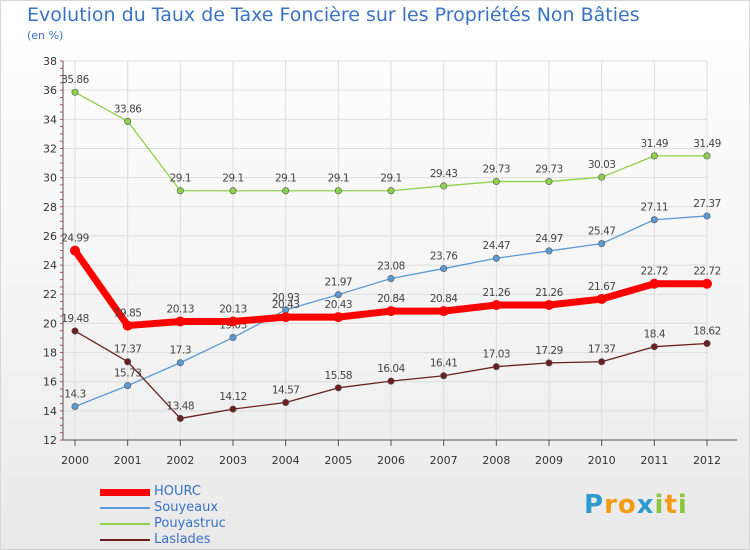 The width and height of the screenshot is (750, 550). Describe the element at coordinates (50, 411) in the screenshot. I see `y-tick-label: 14` at that location.